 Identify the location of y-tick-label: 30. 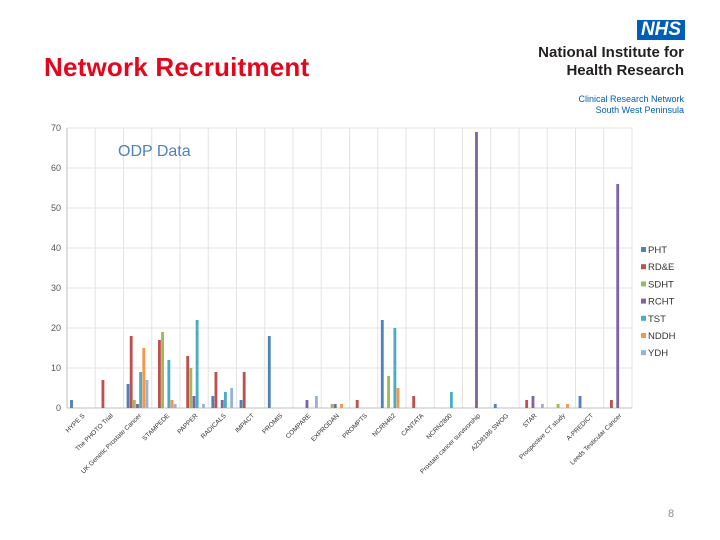
(56, 288).